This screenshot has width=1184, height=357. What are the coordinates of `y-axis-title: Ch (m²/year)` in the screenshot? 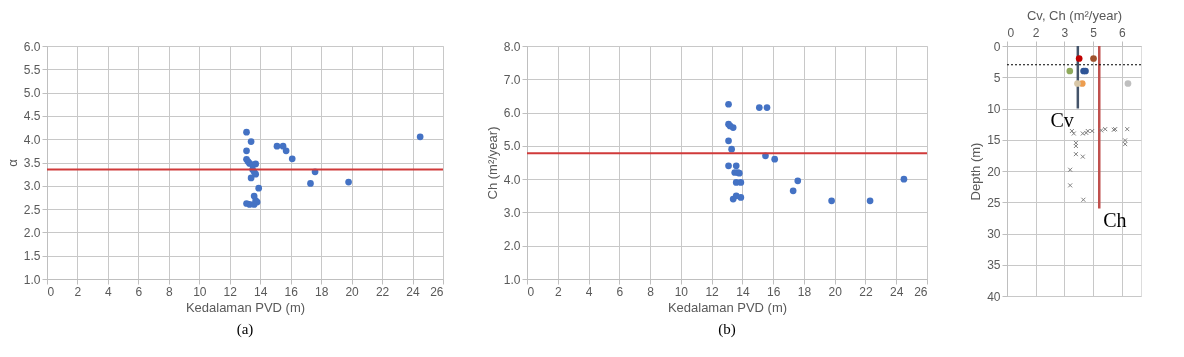 It's located at (492, 163).